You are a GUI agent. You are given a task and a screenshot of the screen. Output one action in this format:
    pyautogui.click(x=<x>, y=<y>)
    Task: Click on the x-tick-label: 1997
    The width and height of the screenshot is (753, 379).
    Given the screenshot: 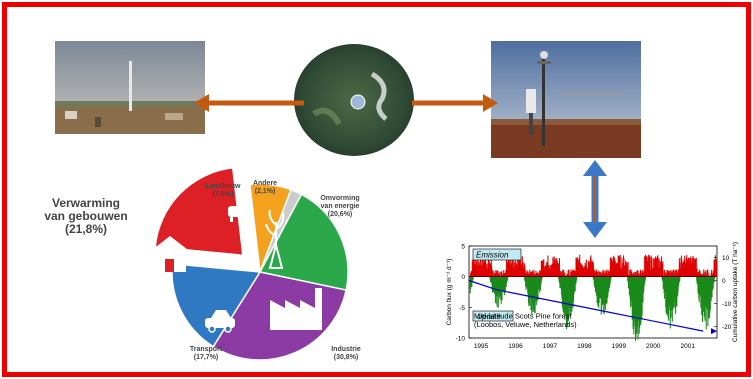 What is the action you would take?
    pyautogui.click(x=550, y=346)
    